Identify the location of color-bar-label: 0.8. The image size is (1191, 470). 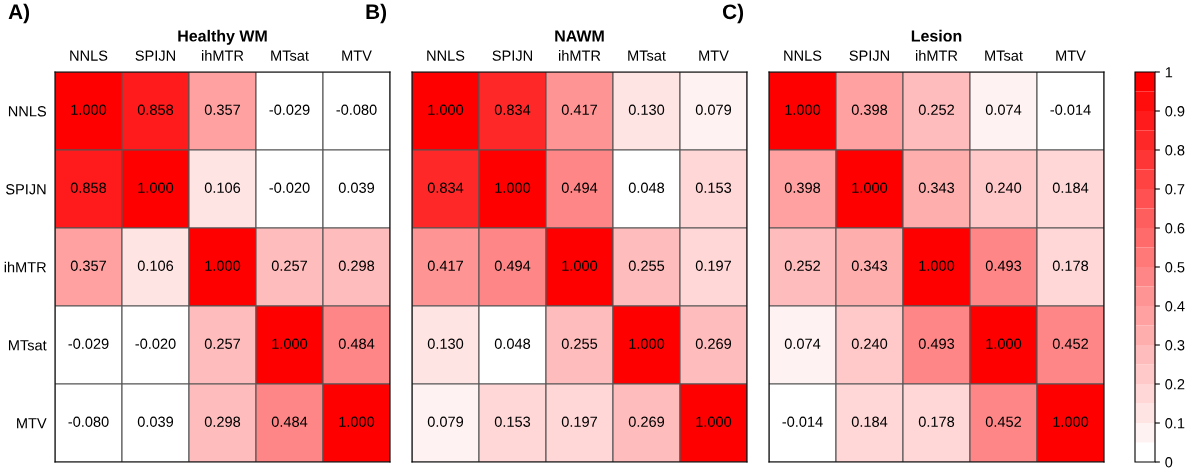
(1175, 150).